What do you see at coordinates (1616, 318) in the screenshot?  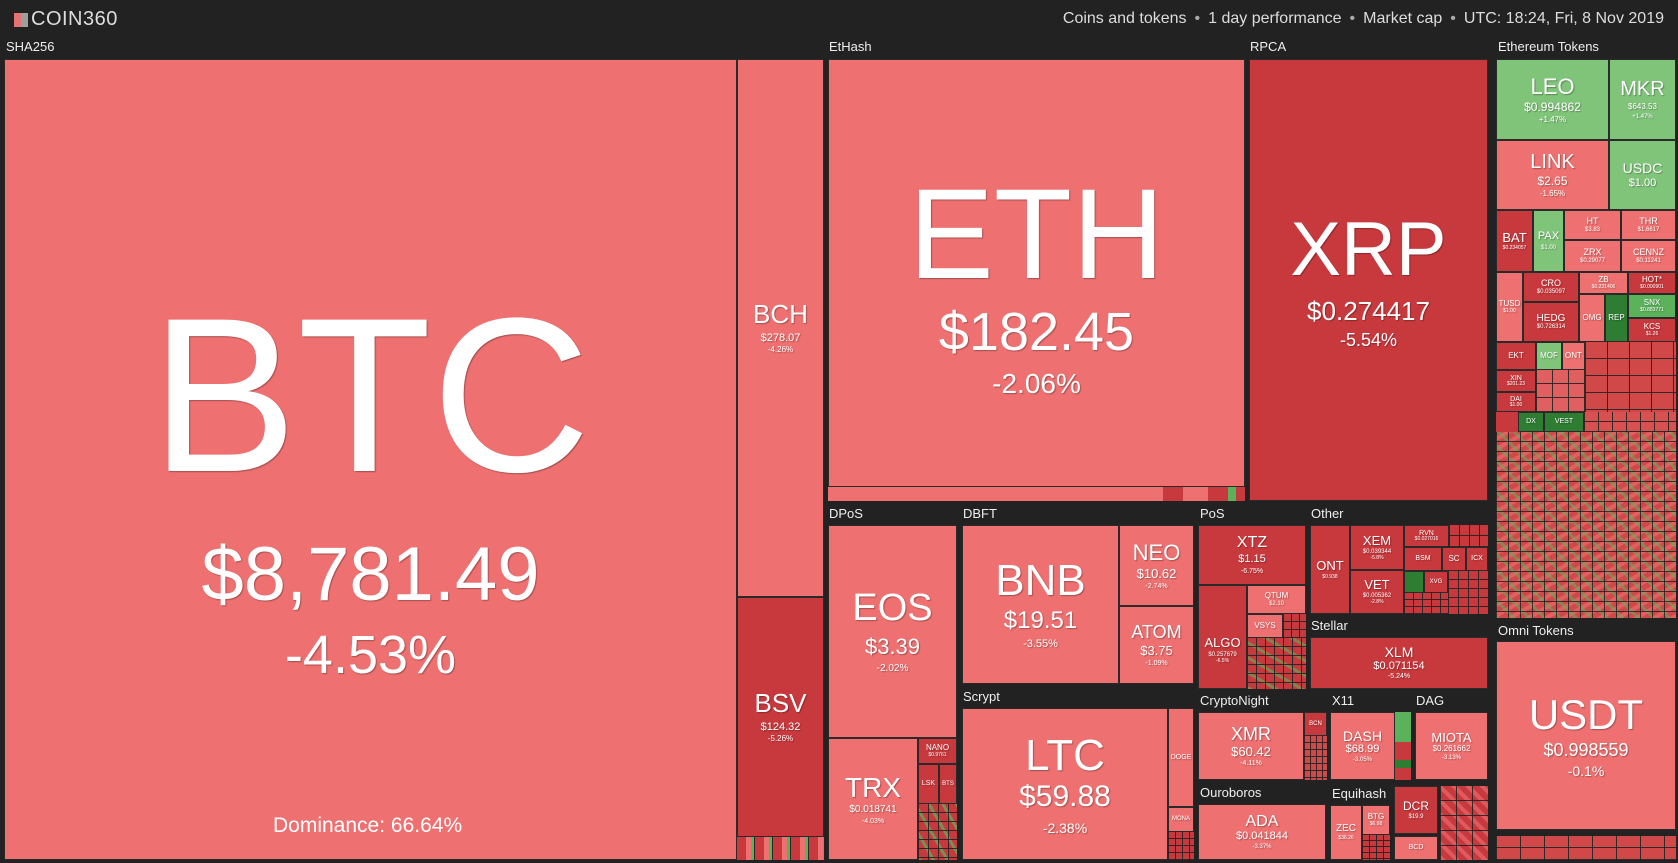 I see `coin-tile-rep: REP` at bounding box center [1616, 318].